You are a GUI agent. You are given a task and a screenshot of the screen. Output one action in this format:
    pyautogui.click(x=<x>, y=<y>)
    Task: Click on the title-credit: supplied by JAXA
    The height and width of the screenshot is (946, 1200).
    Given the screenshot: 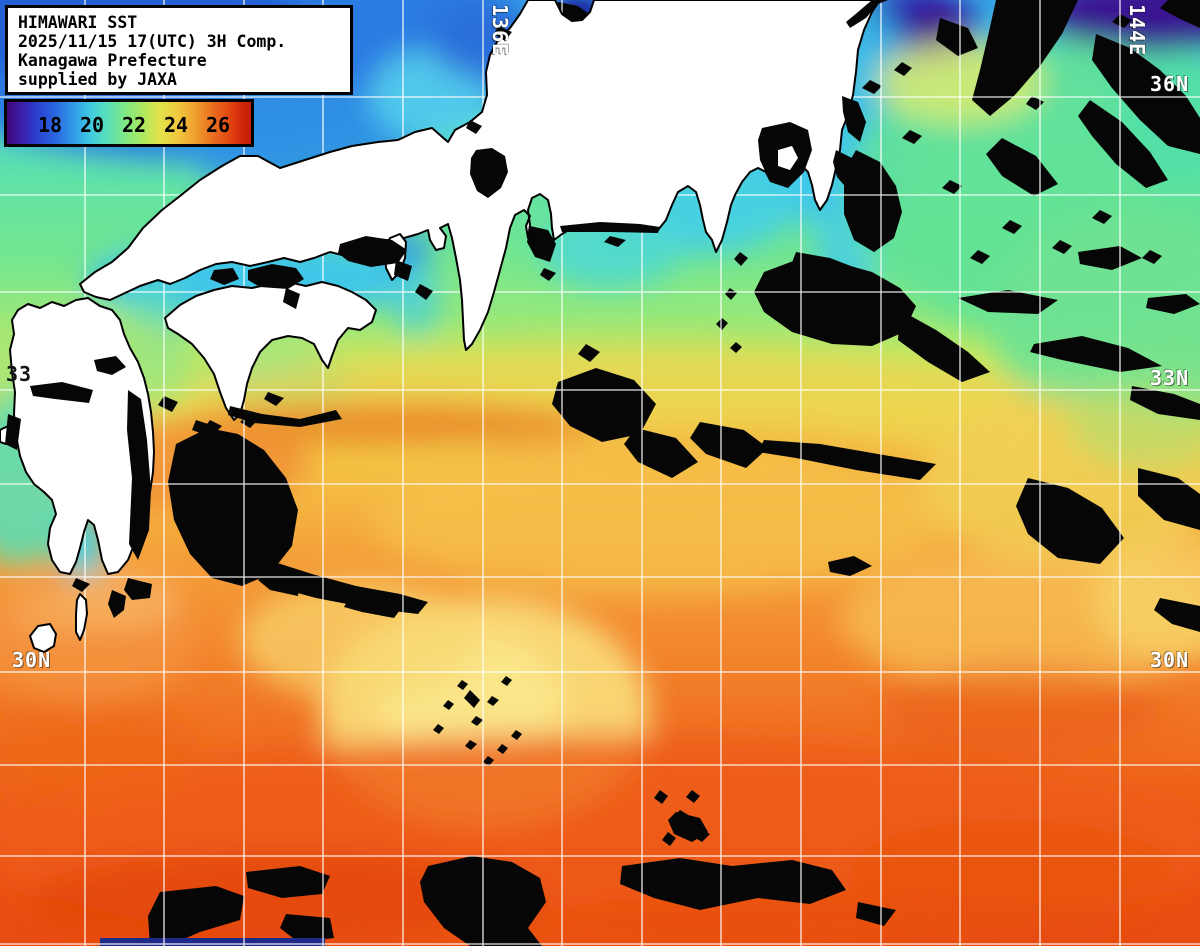 What is the action you would take?
    pyautogui.click(x=97, y=79)
    